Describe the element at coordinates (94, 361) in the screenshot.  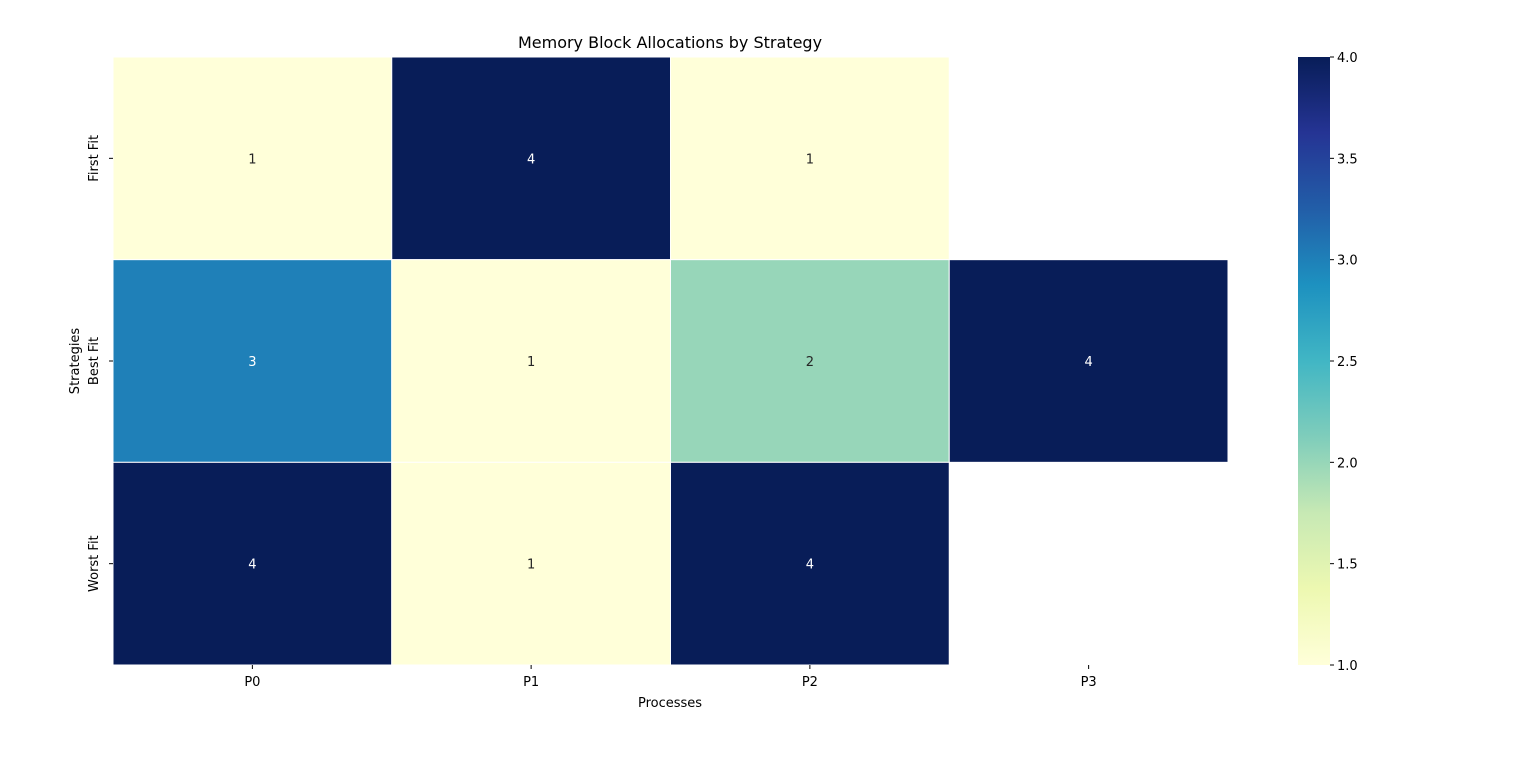
I see `y-tick-label: Best Fit` at that location.